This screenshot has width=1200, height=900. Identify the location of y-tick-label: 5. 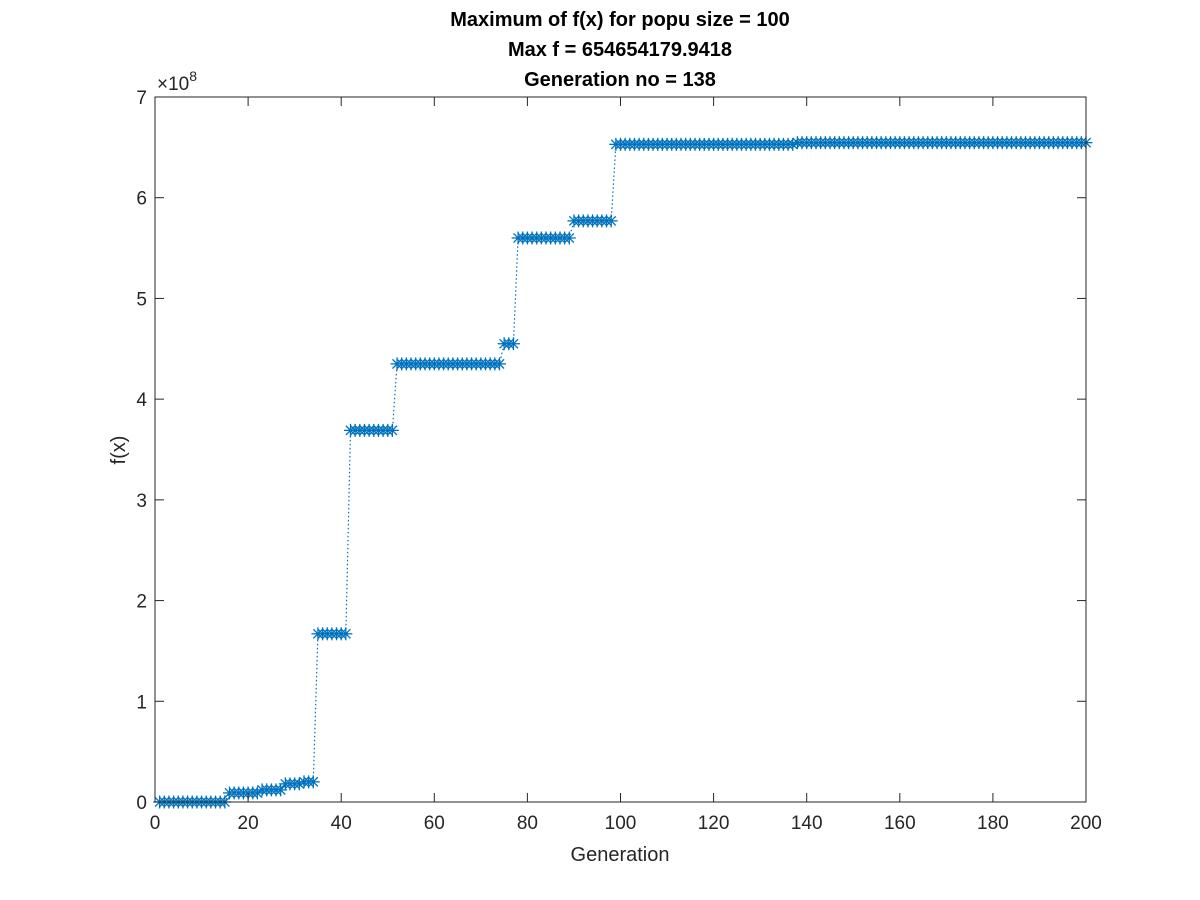
(141, 299).